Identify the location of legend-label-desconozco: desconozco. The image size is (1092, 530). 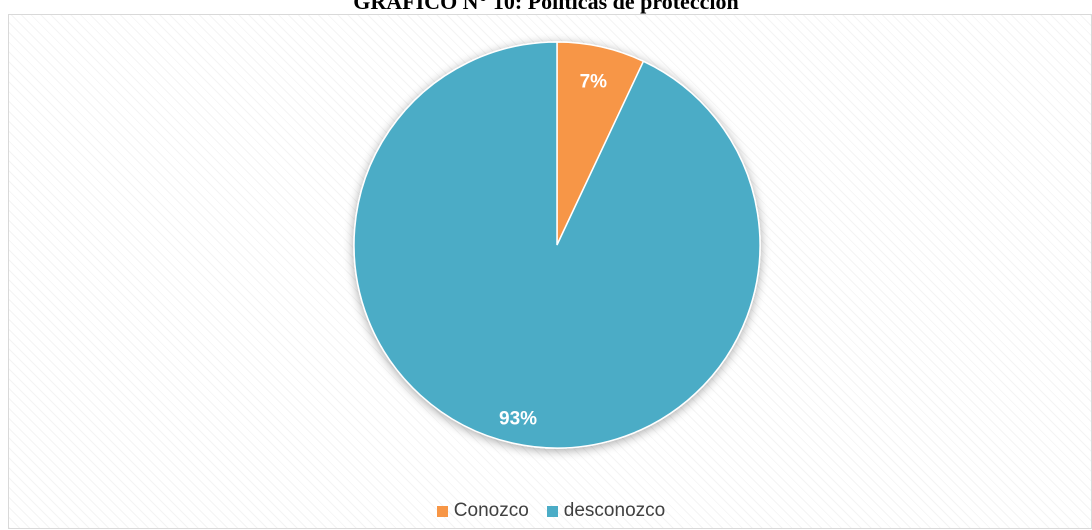
(614, 510).